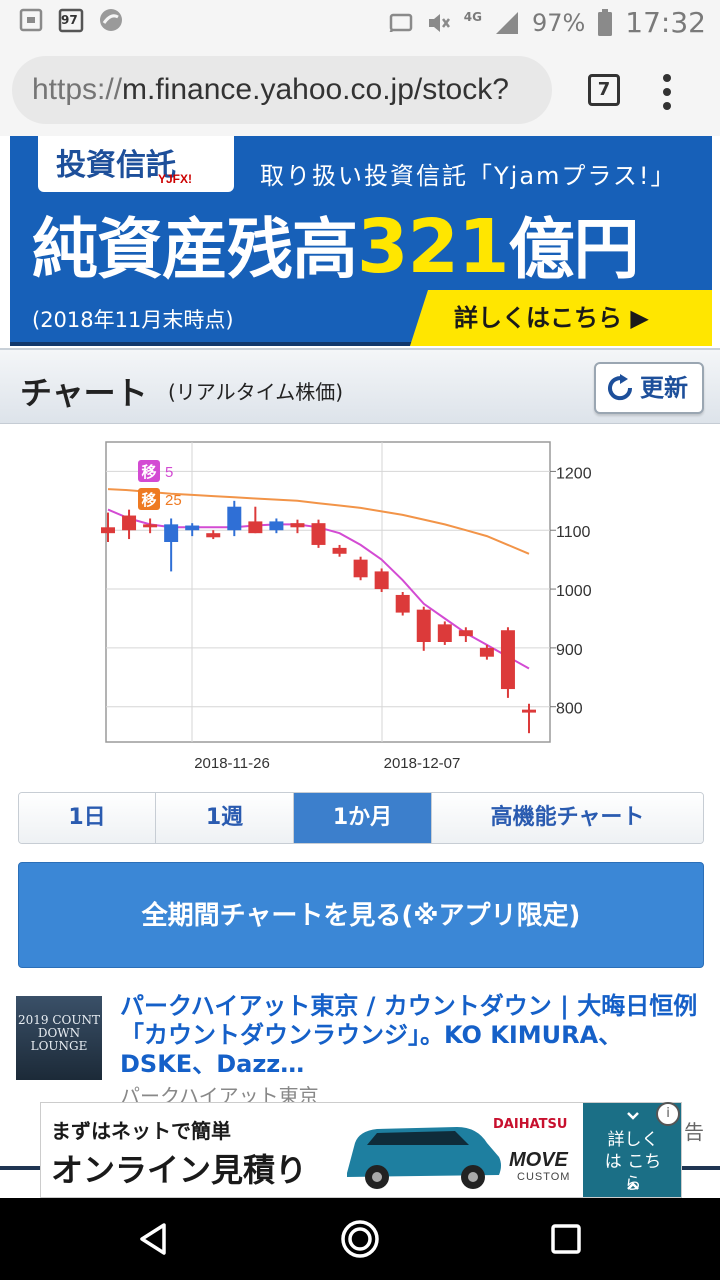 The height and width of the screenshot is (1280, 720). Describe the element at coordinates (360, 386) in the screenshot. I see `chart-section-header: チャート (リアルタイム株価) 更新` at that location.